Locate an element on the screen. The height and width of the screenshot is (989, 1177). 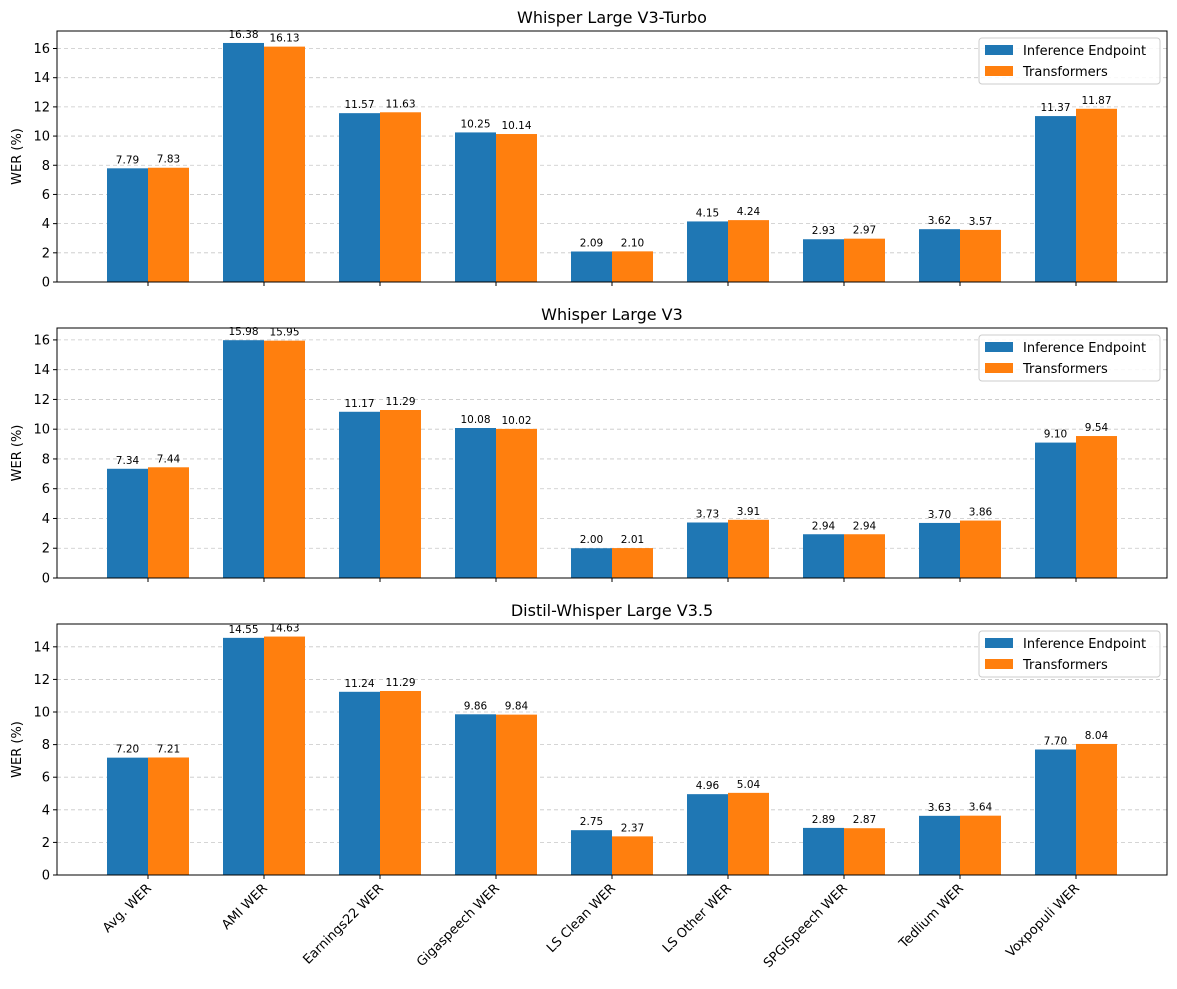
data-label: 11.57 is located at coordinates (359, 105).